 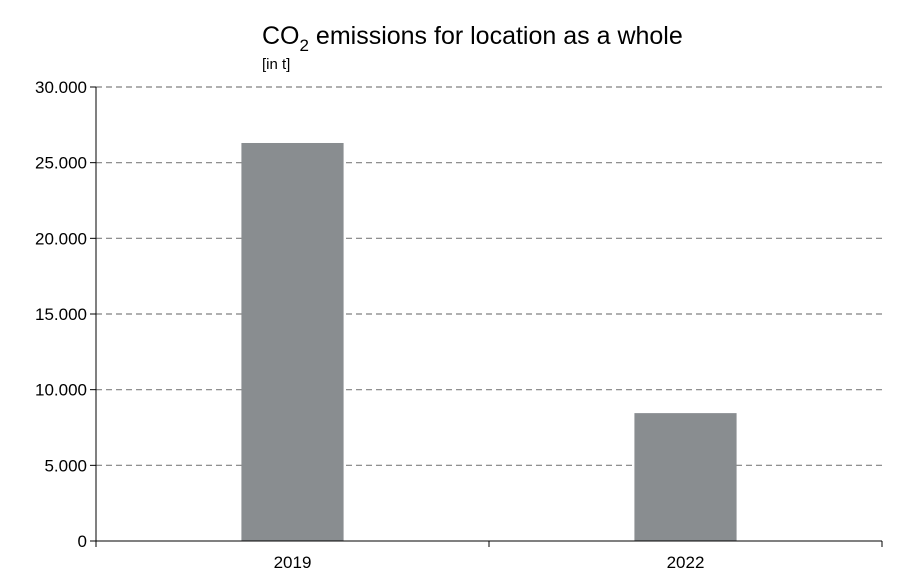 I want to click on y-tick-label: 15.000, so click(x=61, y=314).